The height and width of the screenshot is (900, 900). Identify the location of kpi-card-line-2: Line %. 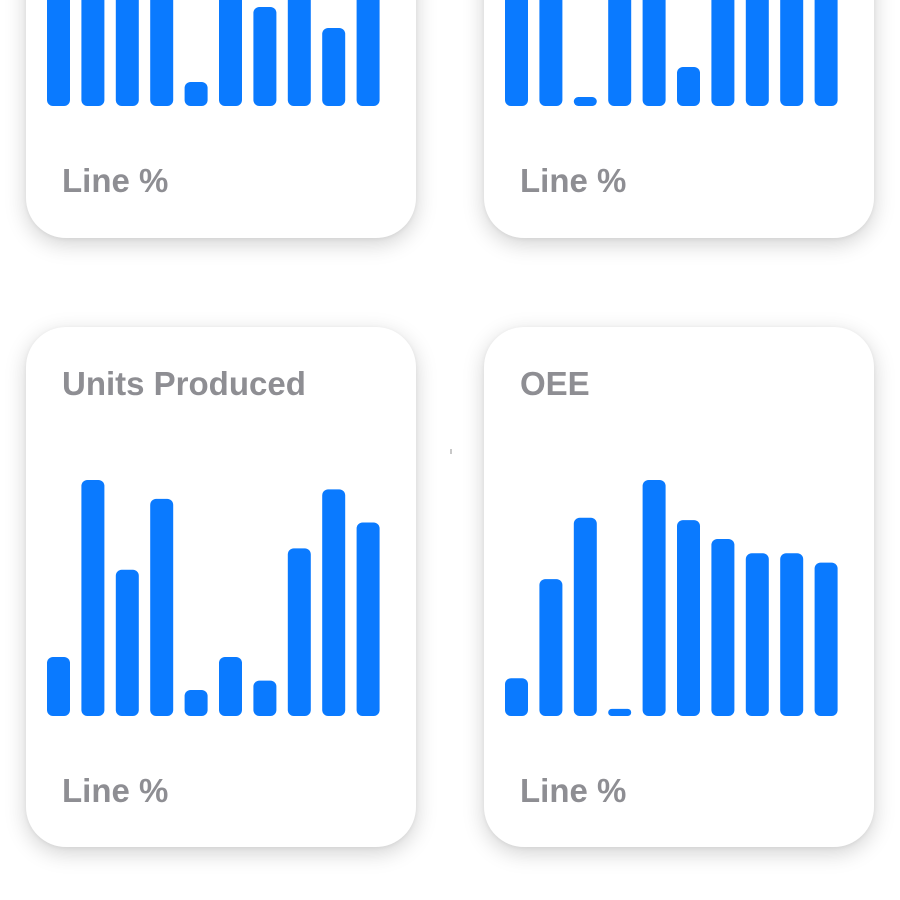
(679, 119).